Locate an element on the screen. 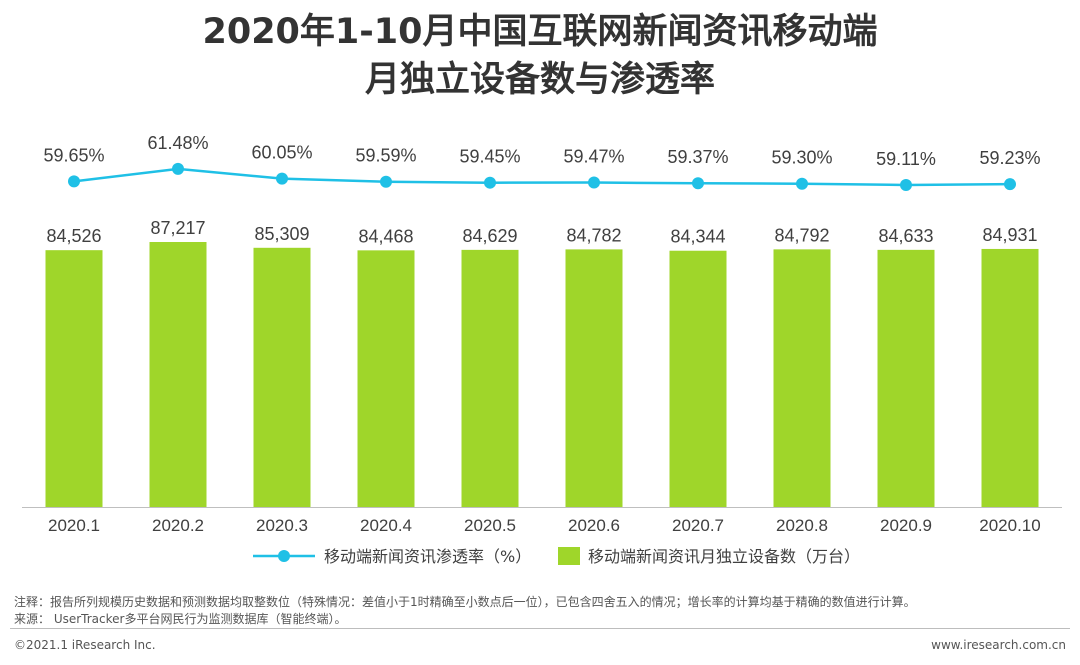 This screenshot has height=665, width=1080. penetration-rate-line is located at coordinates (542, 177).